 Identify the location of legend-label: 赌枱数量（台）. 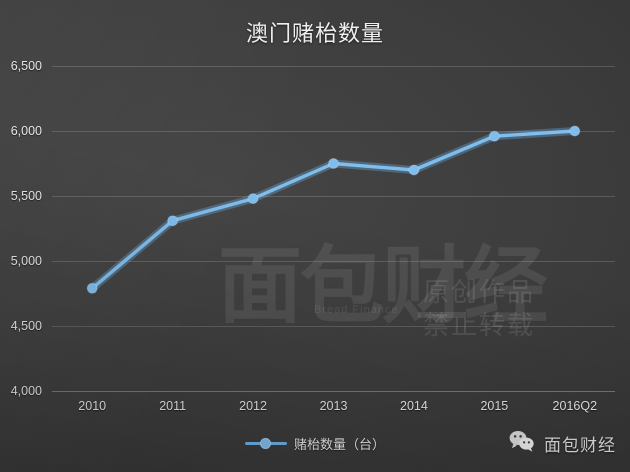
(339, 444).